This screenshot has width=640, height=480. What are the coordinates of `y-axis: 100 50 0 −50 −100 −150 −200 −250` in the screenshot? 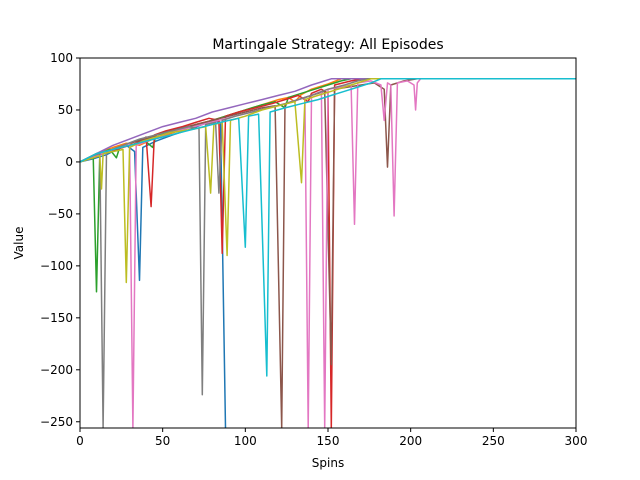 It's located at (60, 240).